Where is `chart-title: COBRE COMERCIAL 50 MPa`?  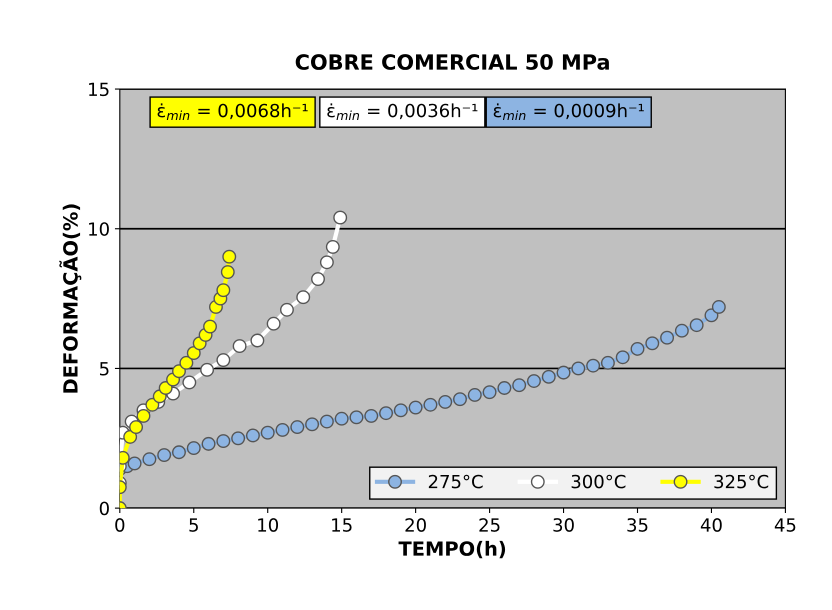
chart-title: COBRE COMERCIAL 50 MPa is located at coordinates (452, 62).